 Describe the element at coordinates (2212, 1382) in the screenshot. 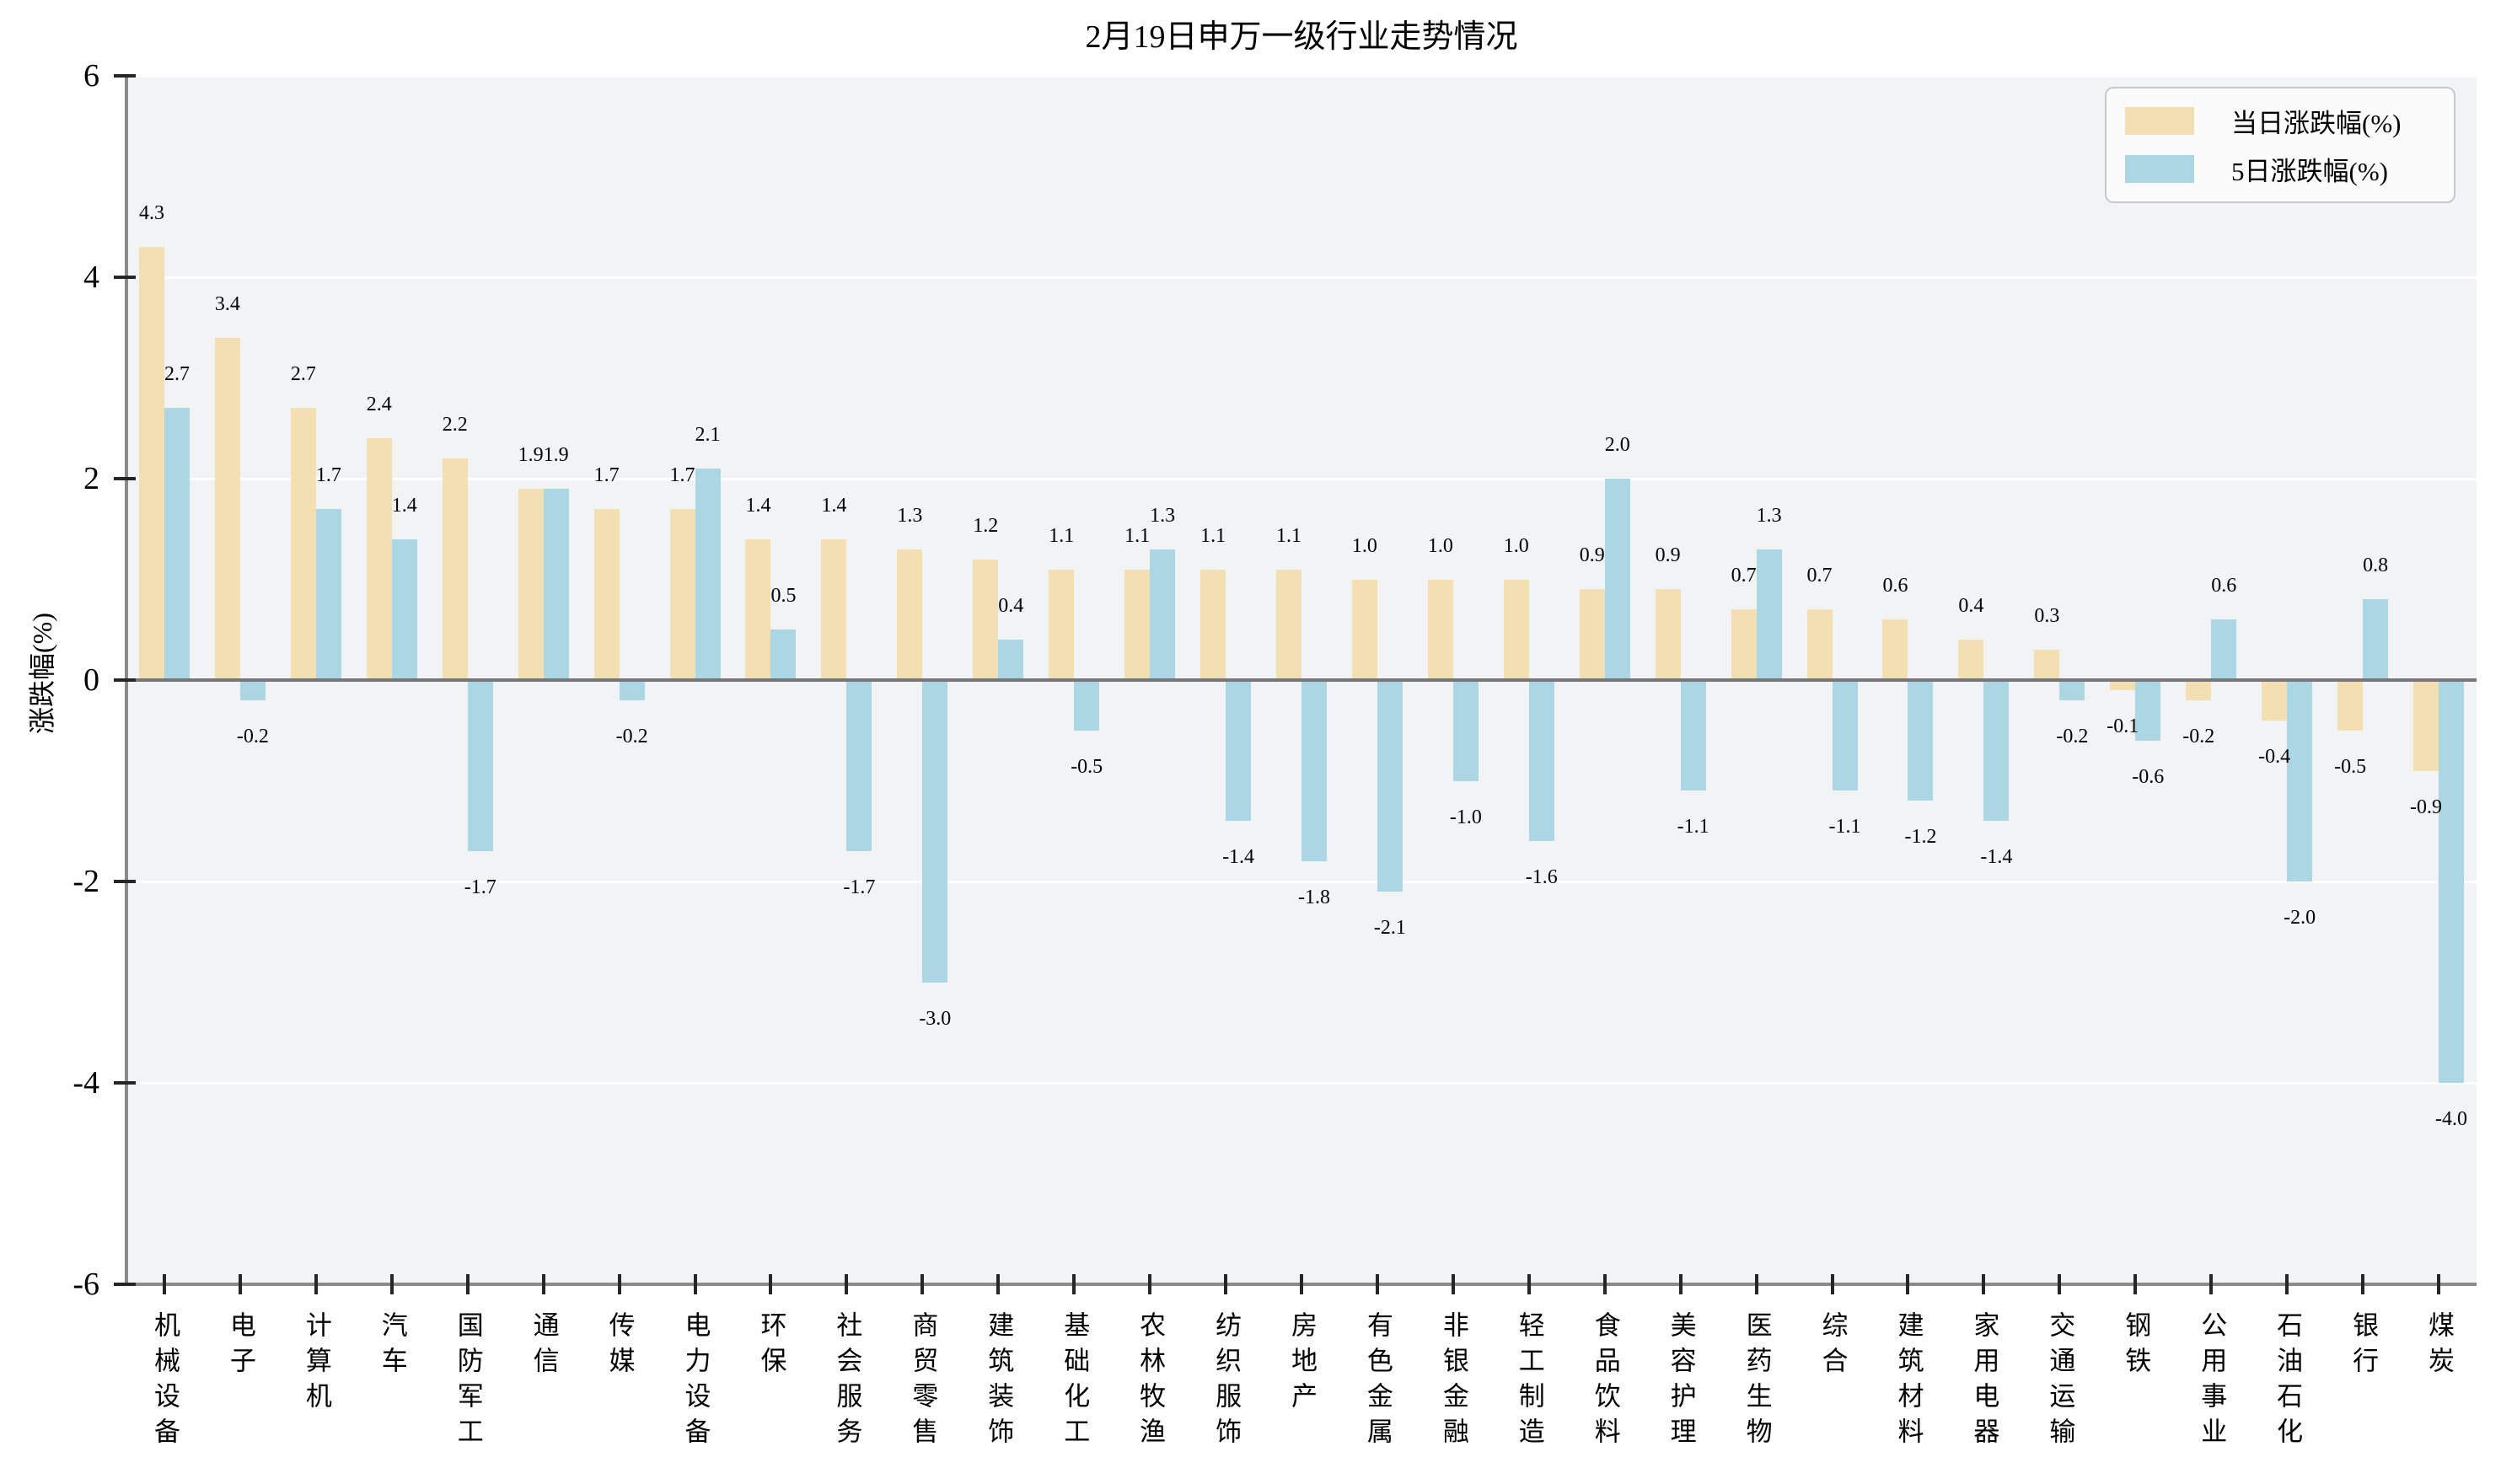

I see `category-label-27: 公用事业` at that location.